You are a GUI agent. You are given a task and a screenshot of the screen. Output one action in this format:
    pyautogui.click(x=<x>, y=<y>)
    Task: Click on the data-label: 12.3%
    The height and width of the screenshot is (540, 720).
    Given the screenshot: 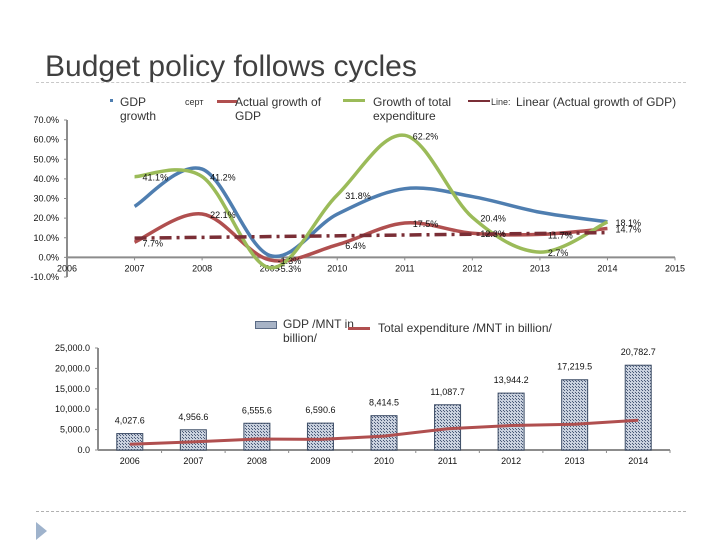 What is the action you would take?
    pyautogui.click(x=493, y=234)
    